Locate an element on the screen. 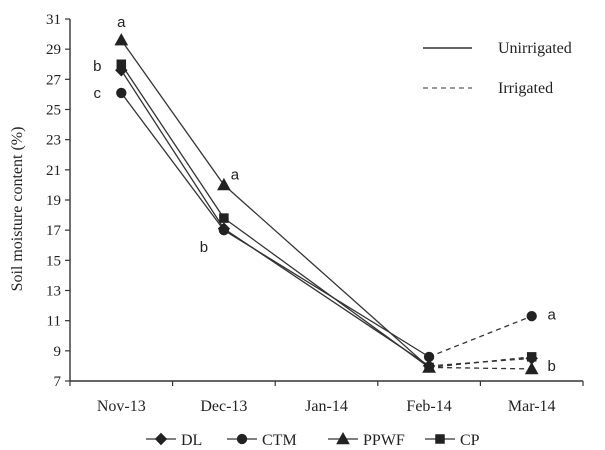  x-tick-label: Dec-13 is located at coordinates (223, 406).